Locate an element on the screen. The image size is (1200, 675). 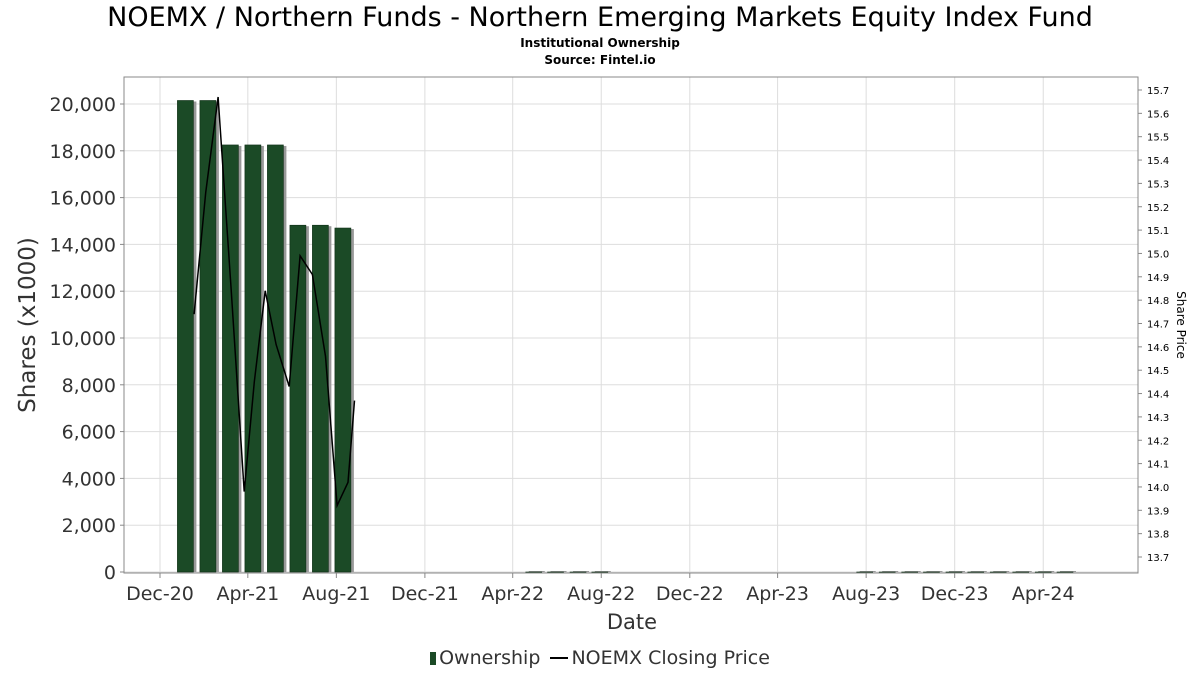
y2-tick-label: 14.7 is located at coordinates (1158, 325).